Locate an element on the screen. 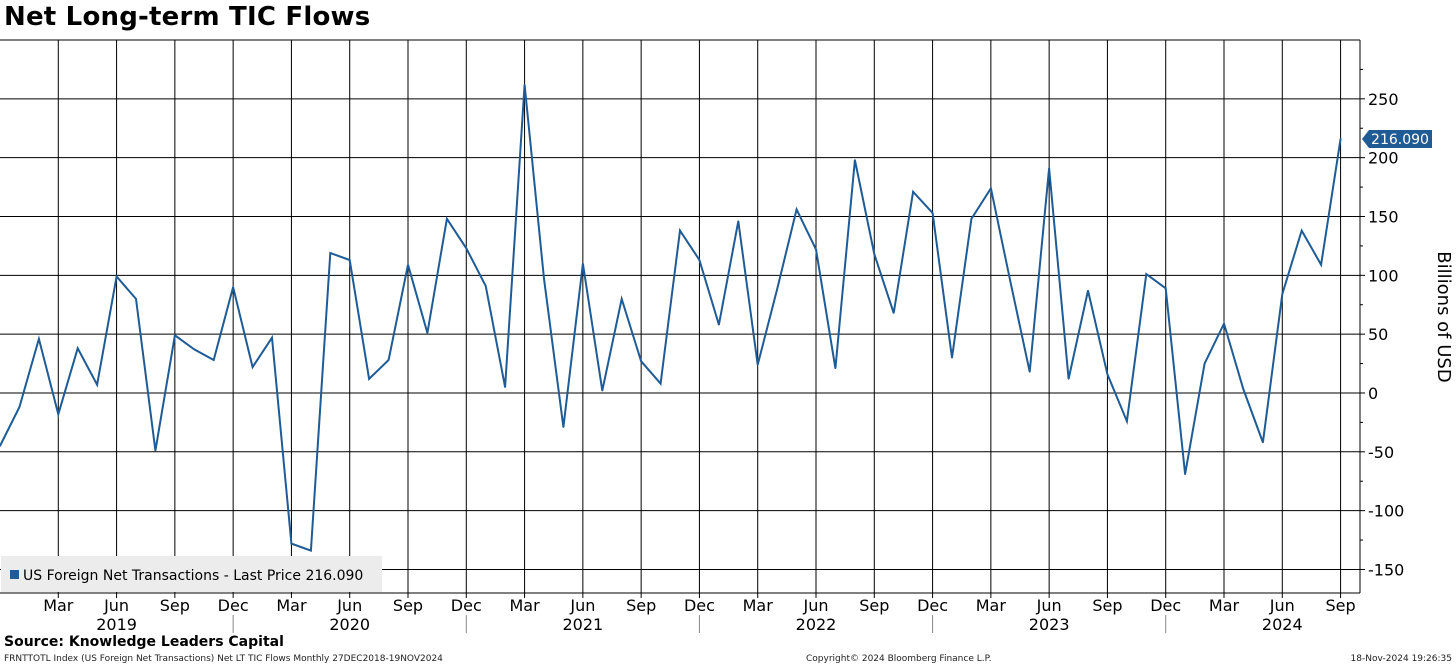 Image resolution: width=1456 pixels, height=666 pixels. footer-copyright: Copyright© 2024 Bloomberg Finance L.P. is located at coordinates (899, 659).